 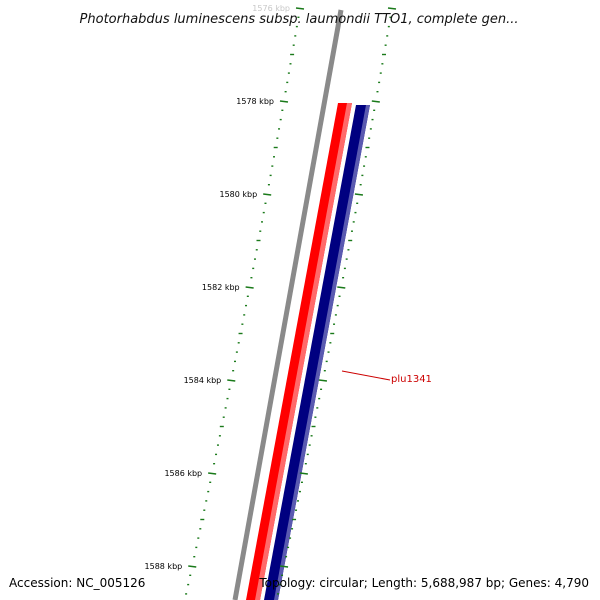 What do you see at coordinates (164, 566) in the screenshot?
I see `tick-label: 1588 kbp` at bounding box center [164, 566].